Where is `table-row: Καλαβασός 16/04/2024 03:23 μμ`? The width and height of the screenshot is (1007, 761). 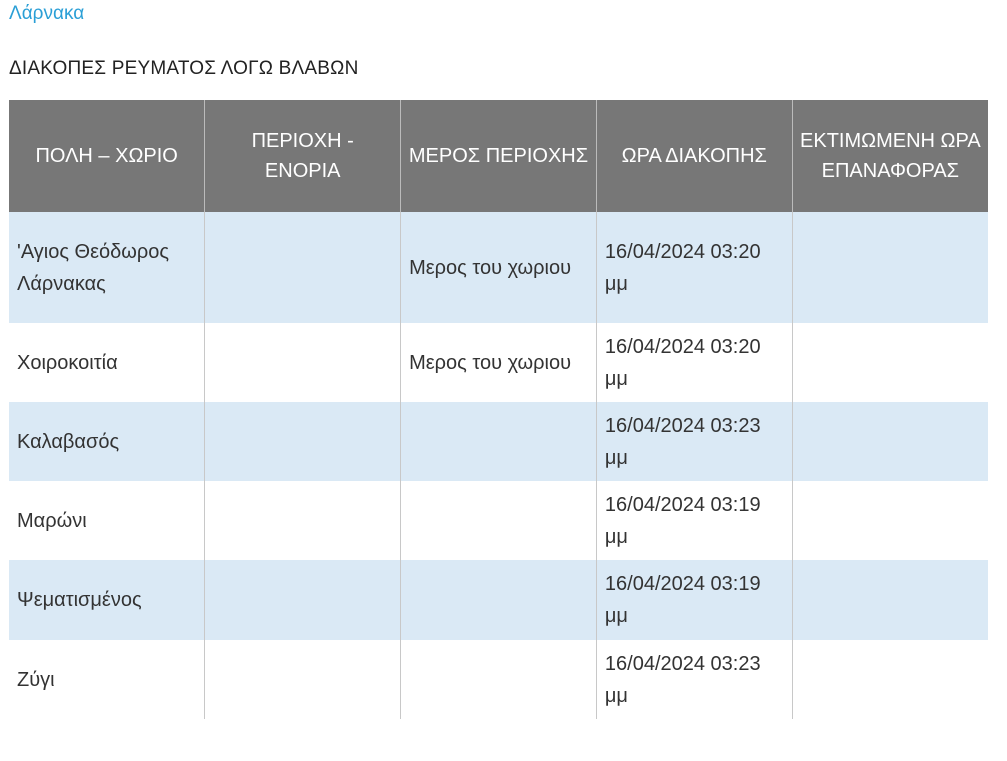 table-row: Καλαβασός 16/04/2024 03:23 μμ is located at coordinates (498, 441).